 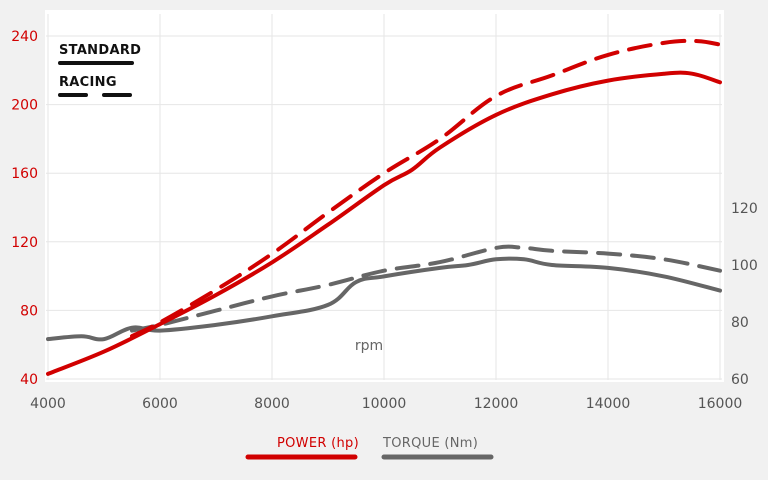 What do you see at coordinates (24, 37) in the screenshot?
I see `y-left-tick-label: 240` at bounding box center [24, 37].